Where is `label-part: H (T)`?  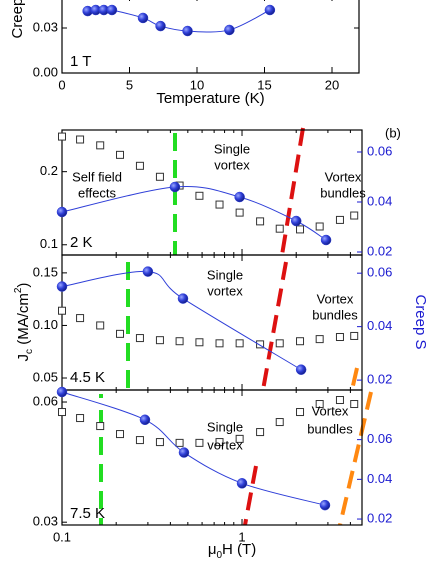 label-part: H (T) is located at coordinates (239, 549).